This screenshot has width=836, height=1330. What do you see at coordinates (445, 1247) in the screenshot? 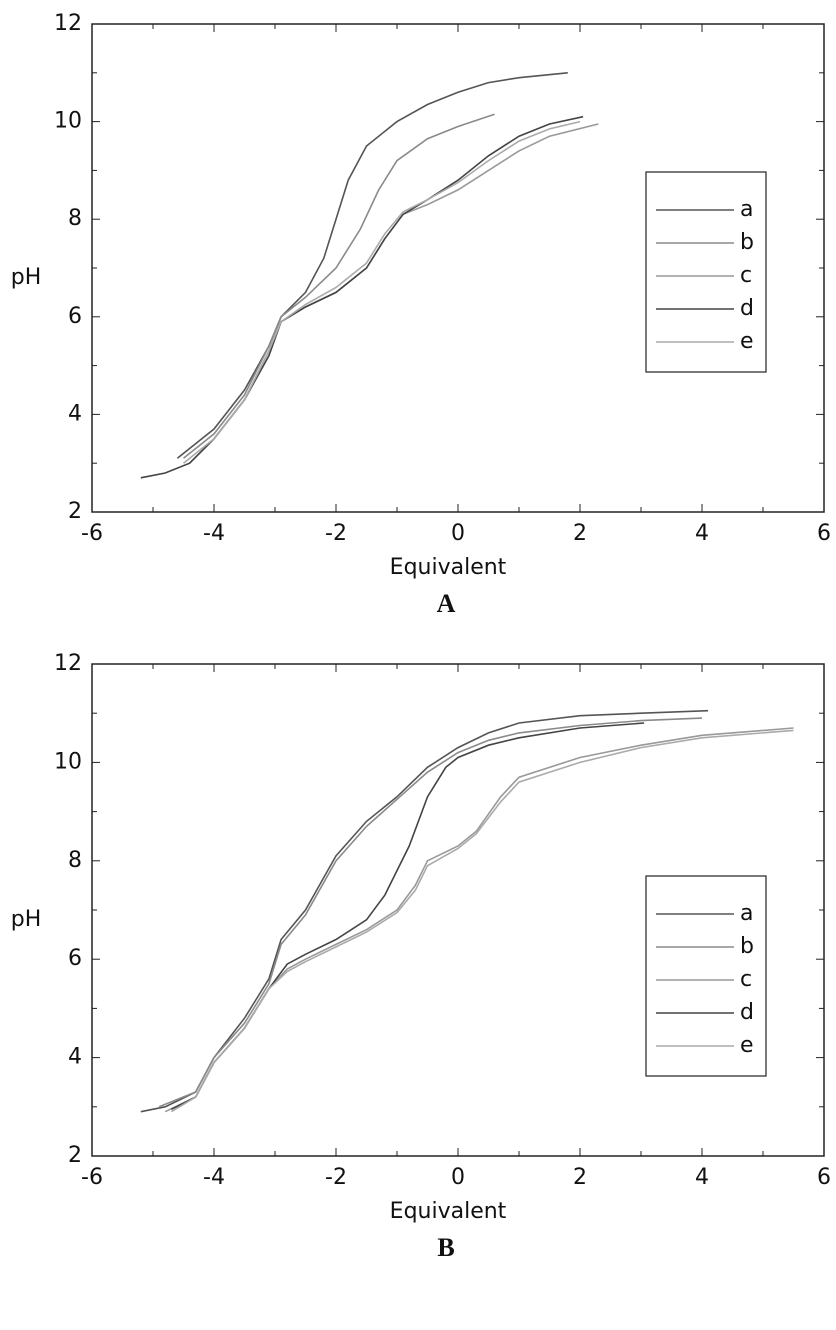
I see `figure-caption: B` at bounding box center [445, 1247].